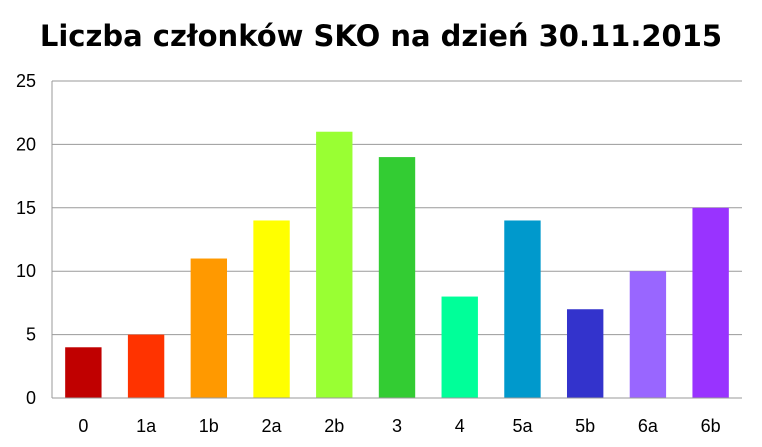  I want to click on x-tick-label: 1a, so click(146, 426).